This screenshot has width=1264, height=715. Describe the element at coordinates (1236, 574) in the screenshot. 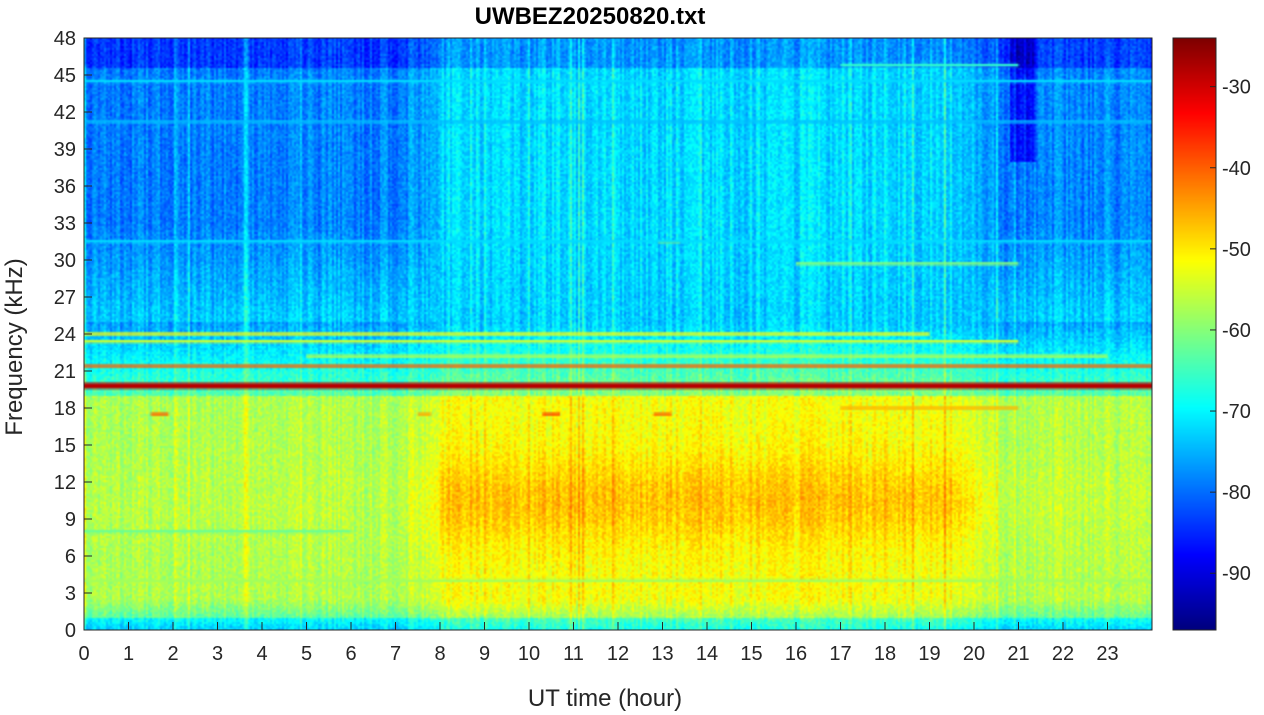

I see `colorbar-tick-label: -90` at that location.